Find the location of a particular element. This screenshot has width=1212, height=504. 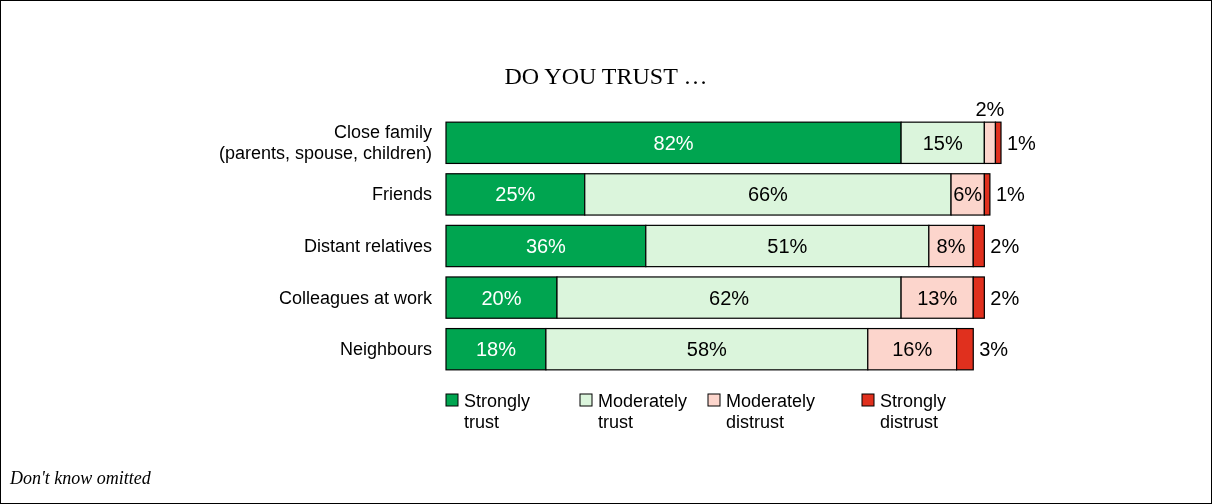

data-label: 3% is located at coordinates (994, 349).